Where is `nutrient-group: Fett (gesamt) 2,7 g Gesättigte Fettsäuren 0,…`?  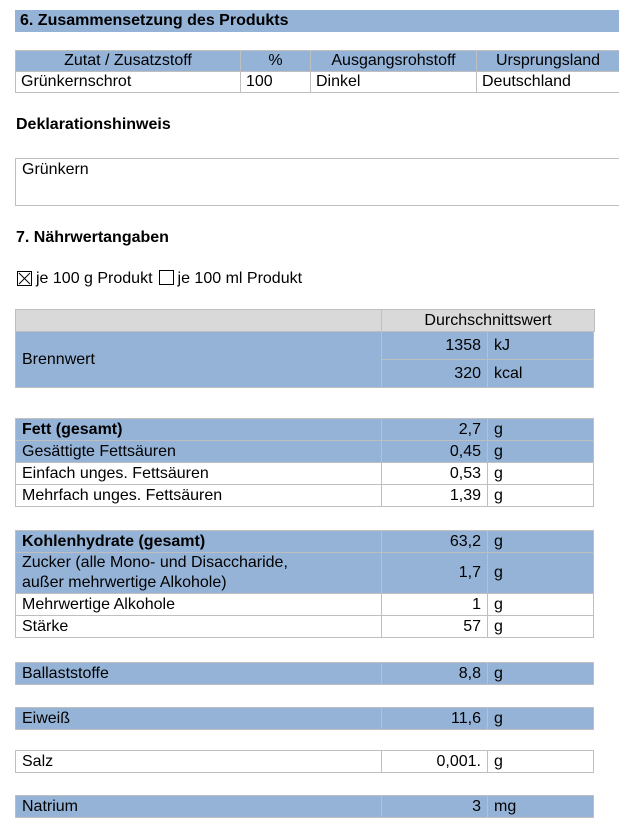
nutrient-group: Fett (gesamt) 2,7 g Gesättigte Fettsäuren 0,… is located at coordinates (305, 462).